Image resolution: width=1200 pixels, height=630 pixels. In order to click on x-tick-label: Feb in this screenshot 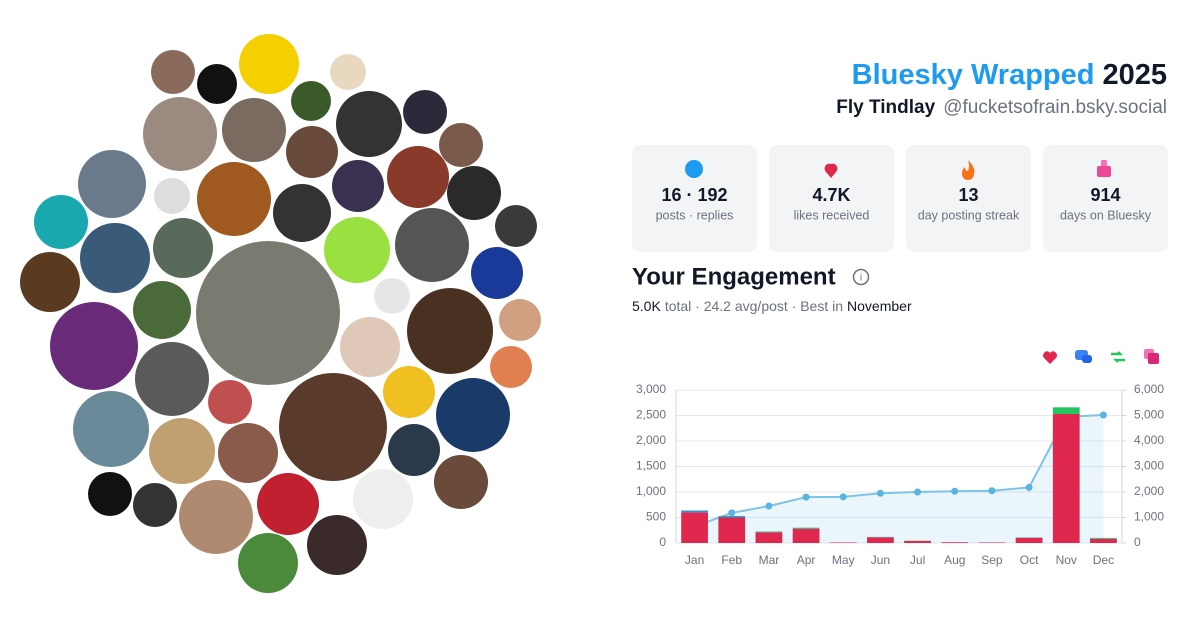, I will do `click(731, 560)`.